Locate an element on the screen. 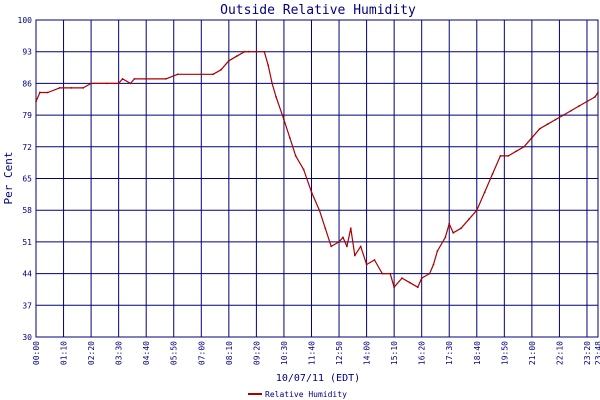  x-tick-label: 02:20 is located at coordinates (91, 353).